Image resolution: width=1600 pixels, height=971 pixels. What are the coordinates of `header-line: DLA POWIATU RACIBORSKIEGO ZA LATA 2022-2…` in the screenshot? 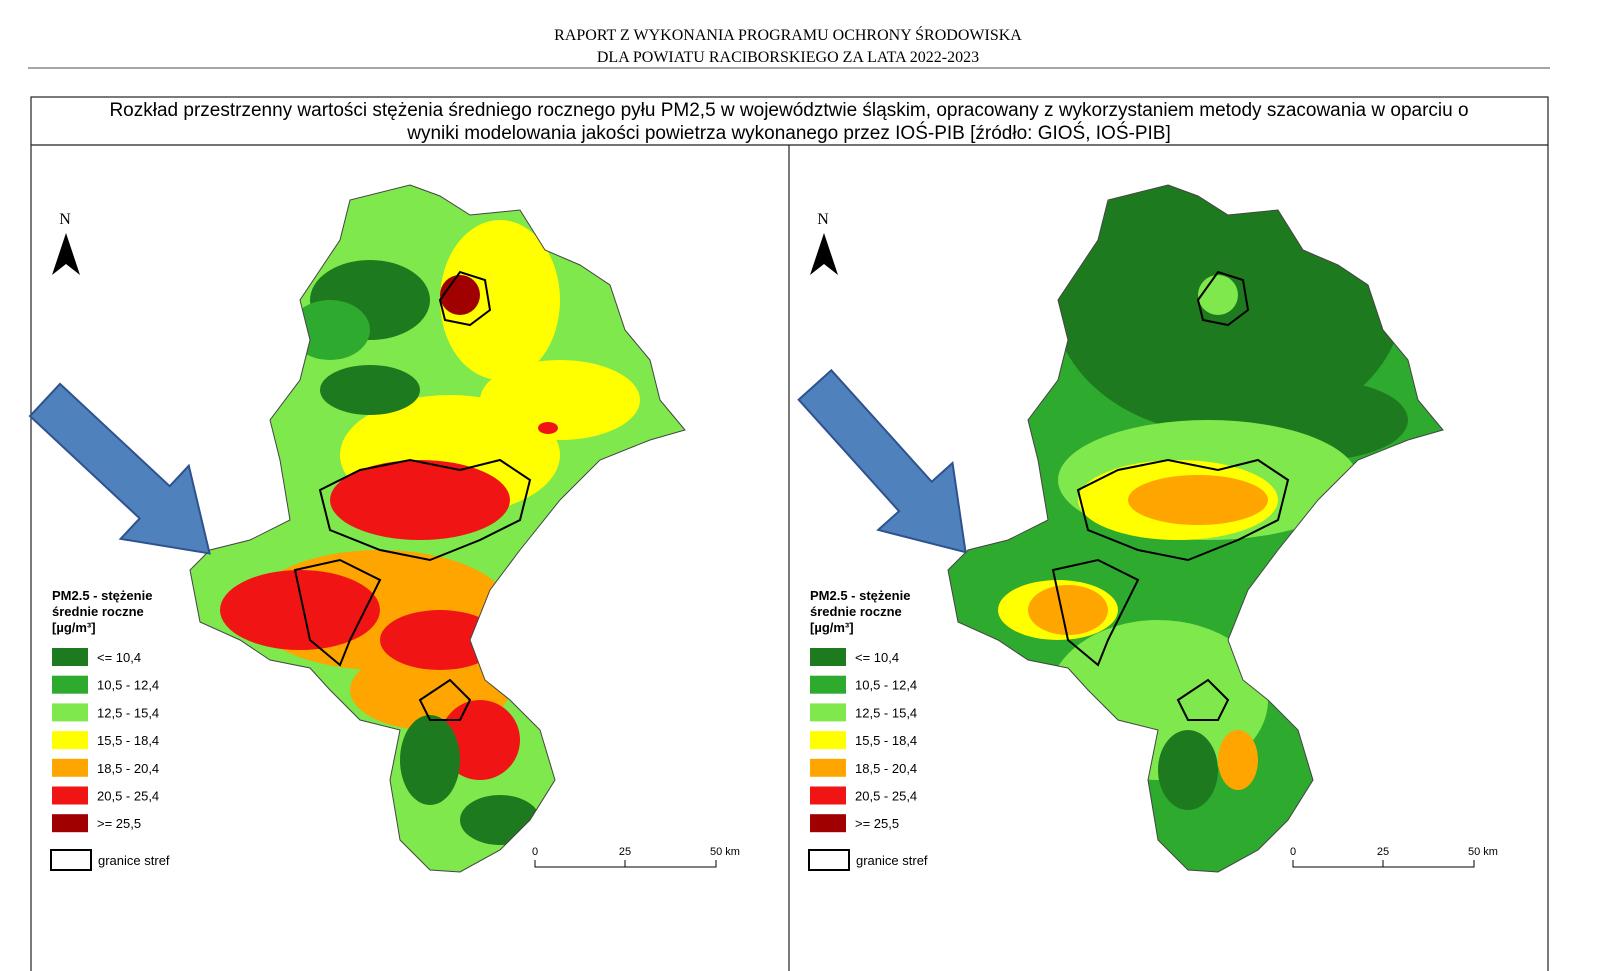 It's located at (788, 57).